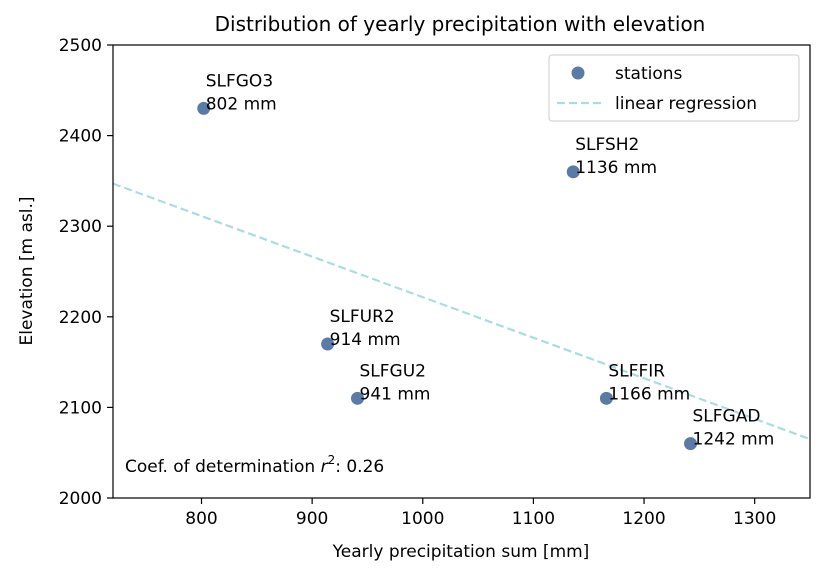 This screenshot has height=577, width=831. Describe the element at coordinates (422, 519) in the screenshot. I see `x-tick-label: 1000` at that location.